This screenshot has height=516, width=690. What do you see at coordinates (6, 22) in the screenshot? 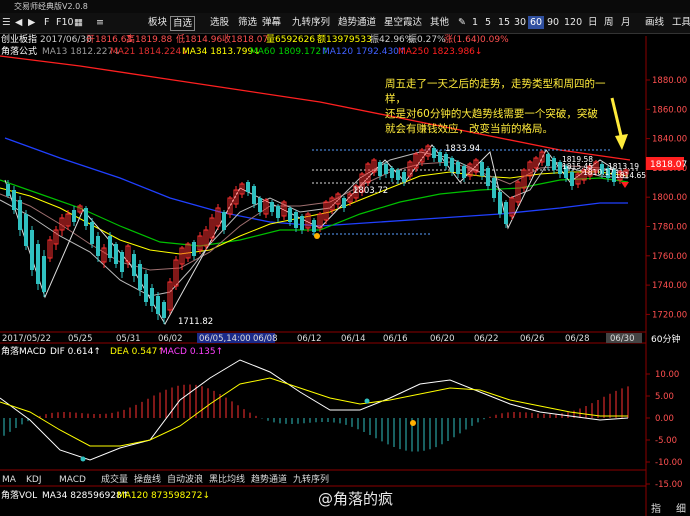
I see `menu-icon: ☰` at bounding box center [6, 22].